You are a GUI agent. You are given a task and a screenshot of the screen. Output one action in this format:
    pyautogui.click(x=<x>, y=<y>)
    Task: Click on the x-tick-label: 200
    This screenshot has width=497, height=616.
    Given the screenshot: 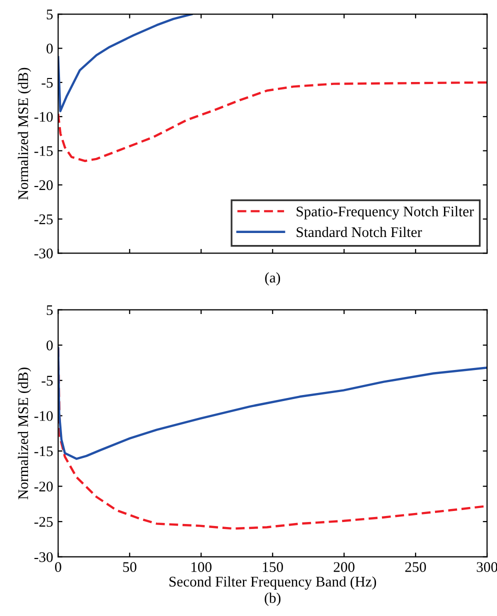 What is the action you would take?
    pyautogui.click(x=344, y=567)
    